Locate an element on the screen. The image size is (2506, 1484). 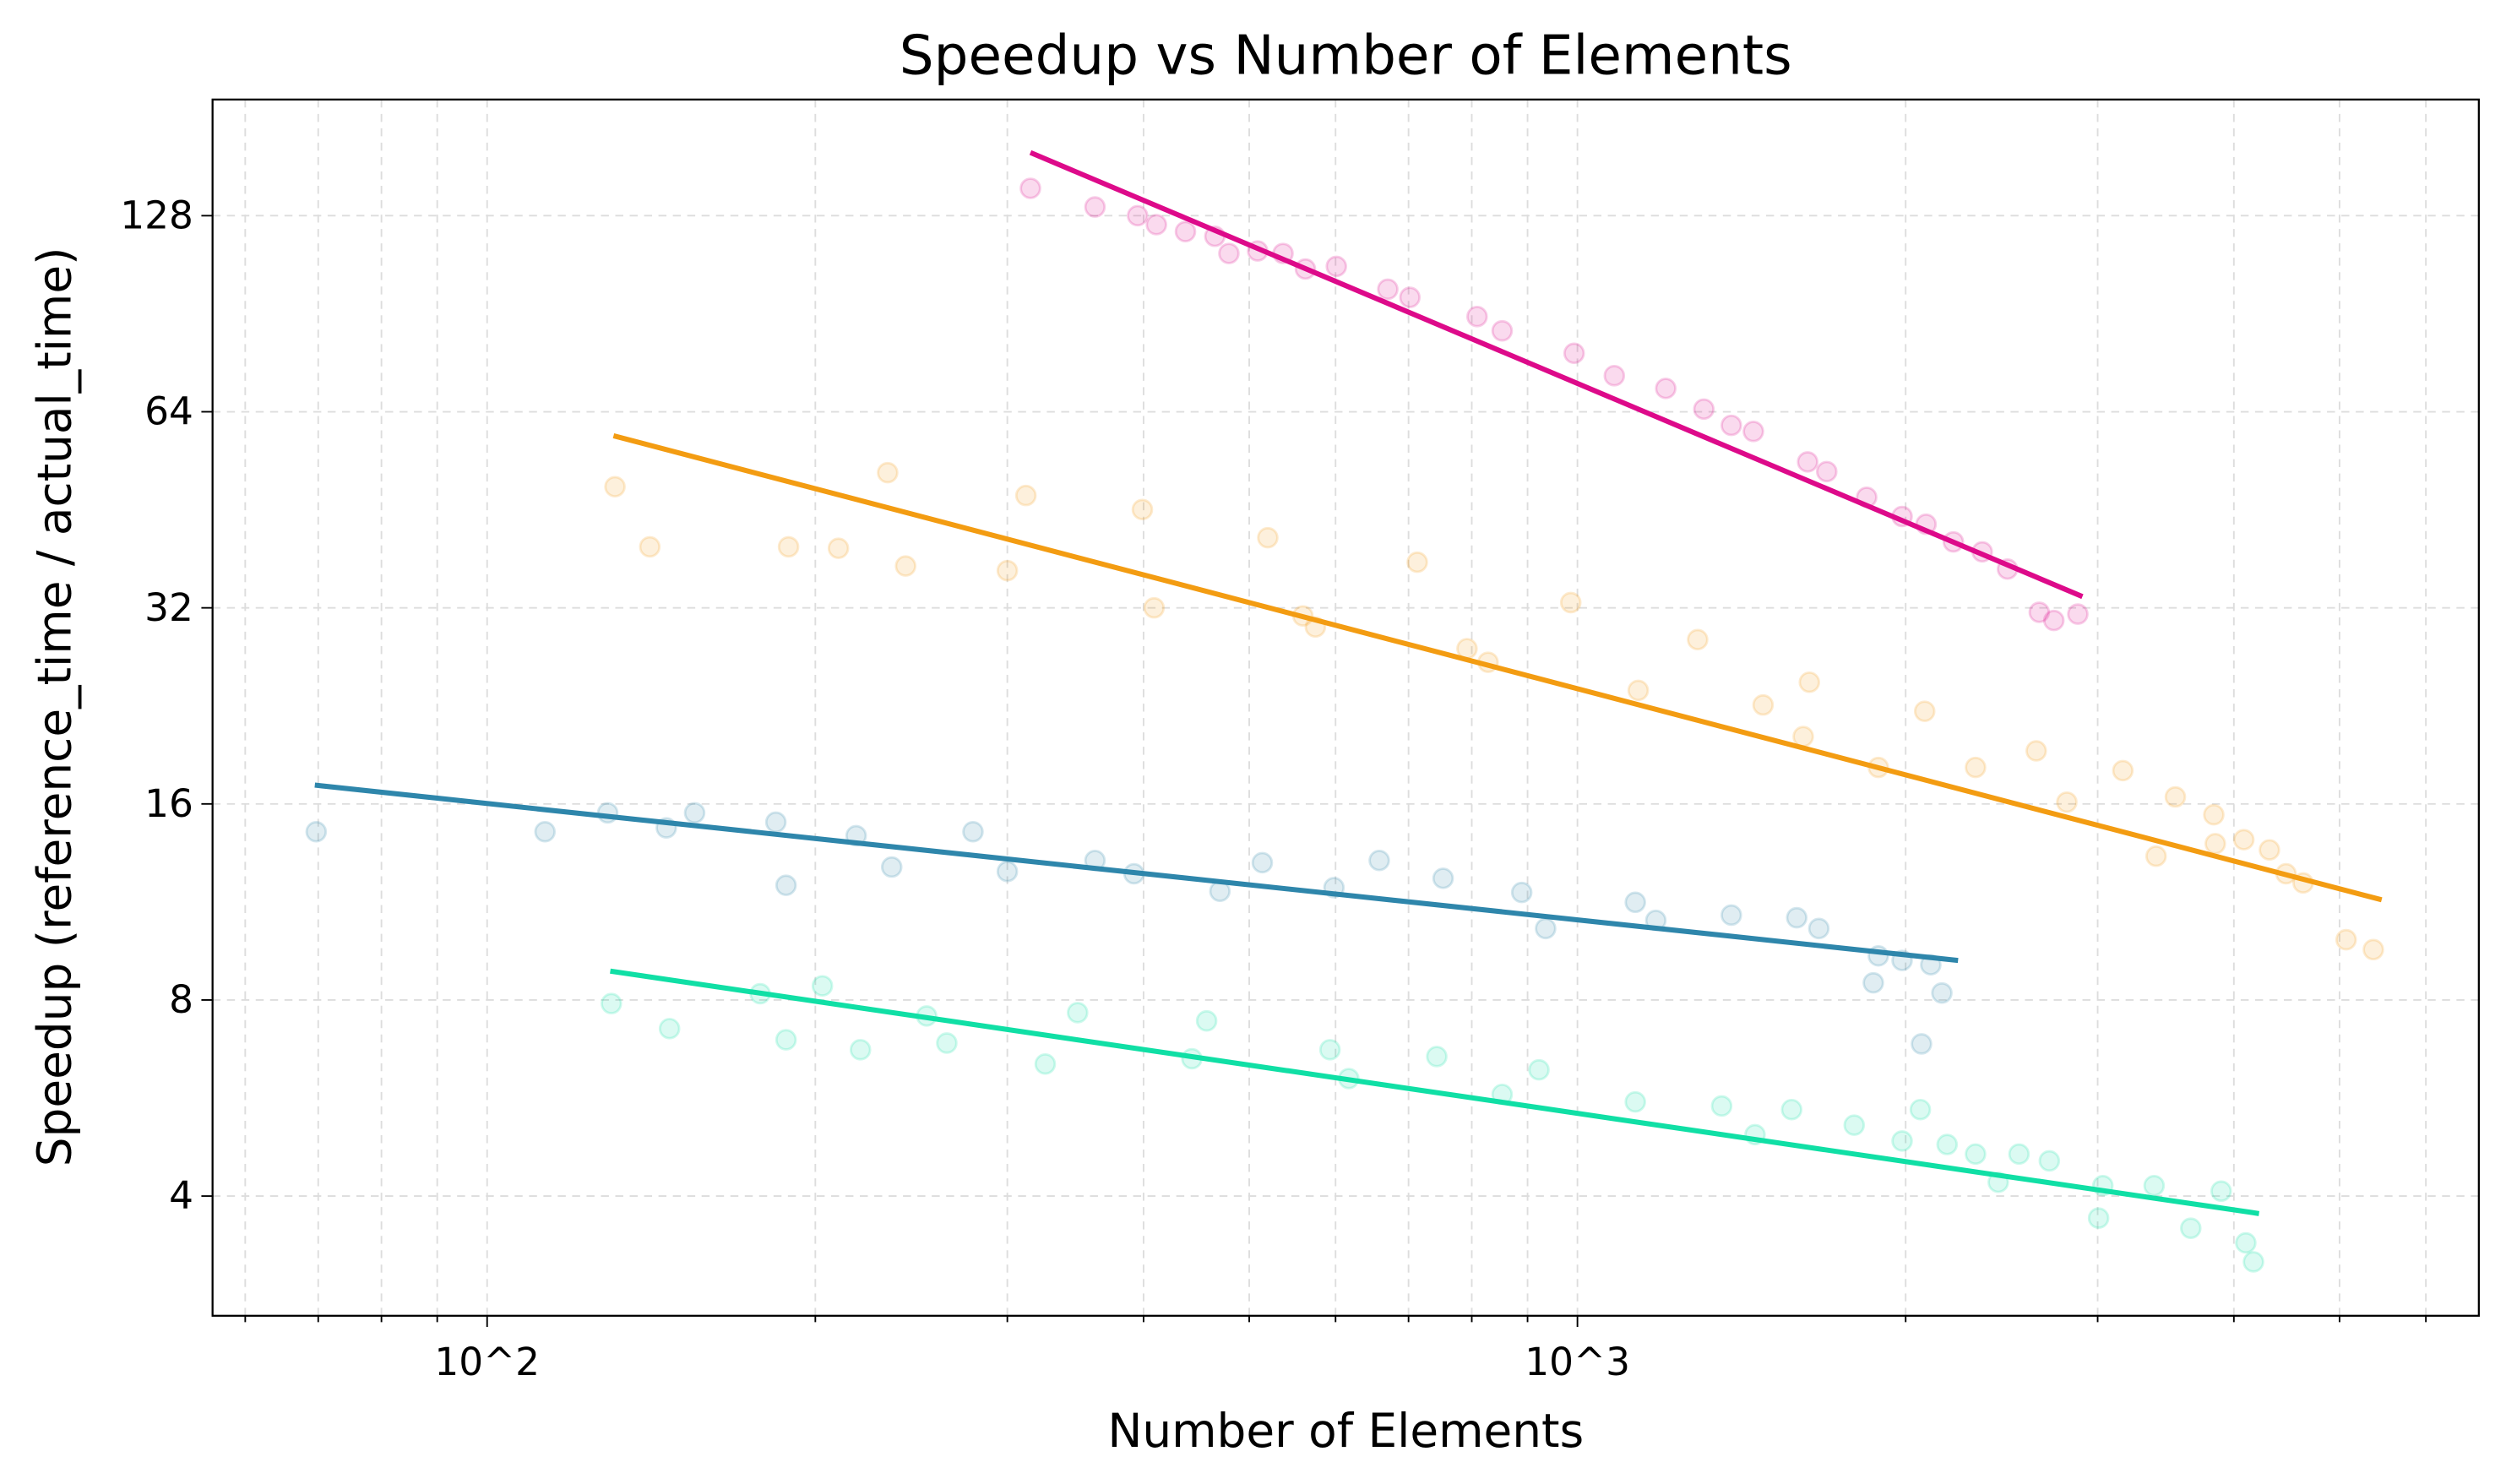
x-axis-label: Number of Elements is located at coordinates (1346, 1431).